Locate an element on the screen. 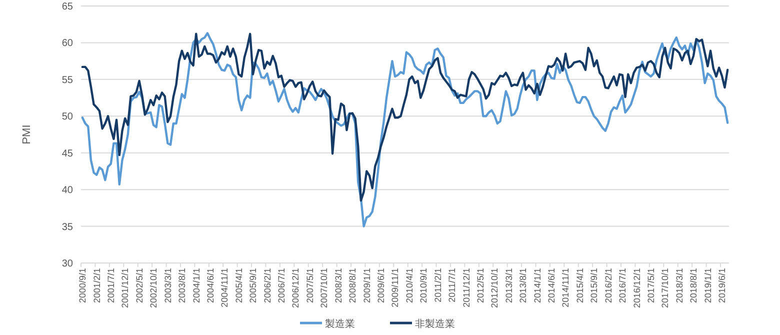 This screenshot has width=780, height=335. x-tick-label: 2007/5/1 is located at coordinates (309, 286).